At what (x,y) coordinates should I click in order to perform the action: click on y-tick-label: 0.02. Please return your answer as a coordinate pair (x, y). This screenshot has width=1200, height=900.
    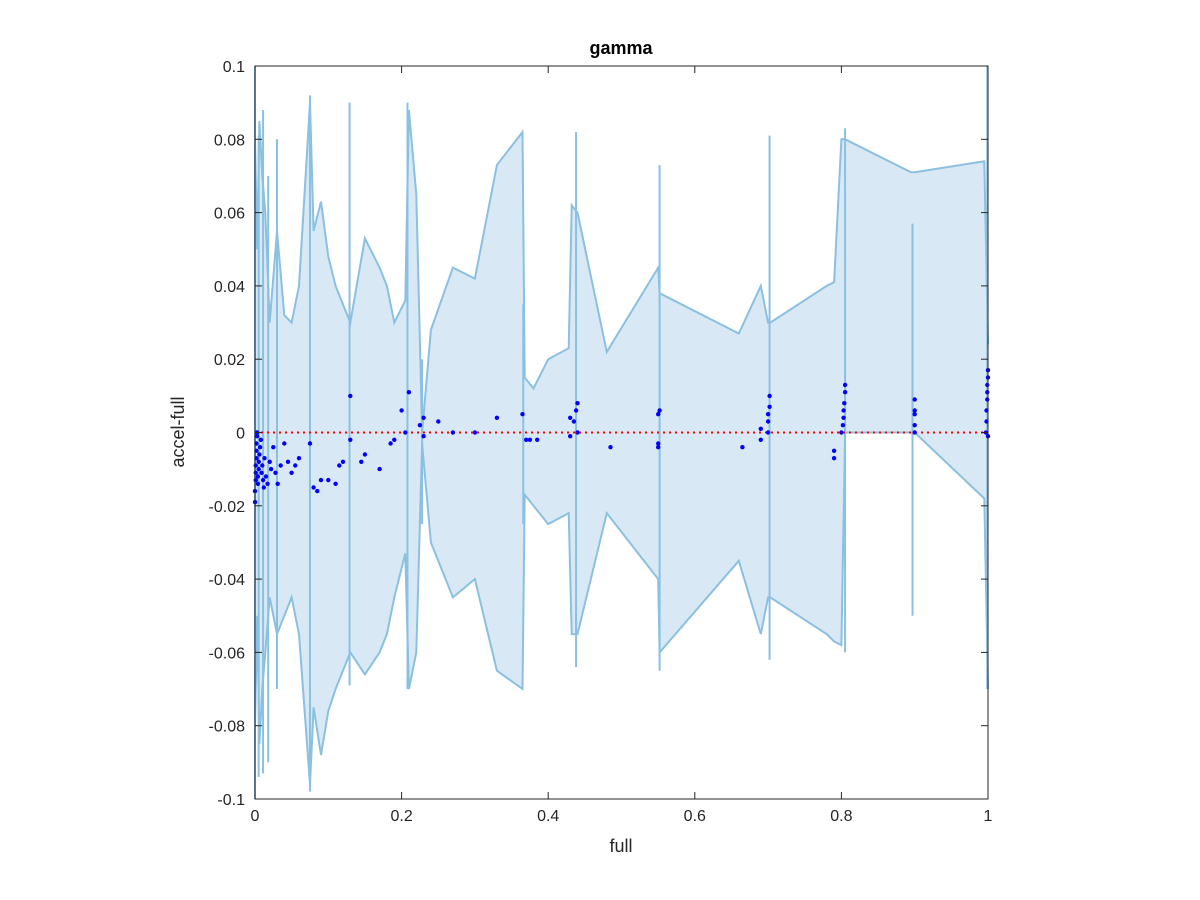
    Looking at the image, I should click on (229, 360).